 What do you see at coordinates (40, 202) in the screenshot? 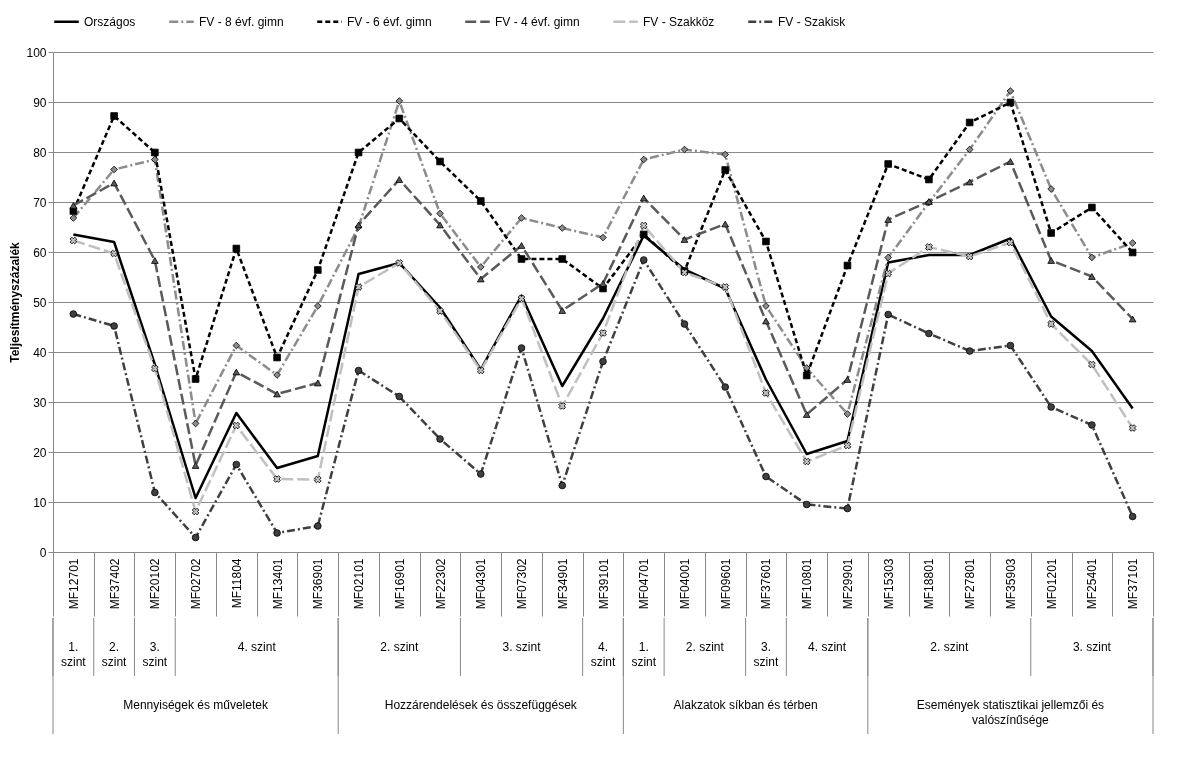
I see `y-tick-label: 70` at bounding box center [40, 202].